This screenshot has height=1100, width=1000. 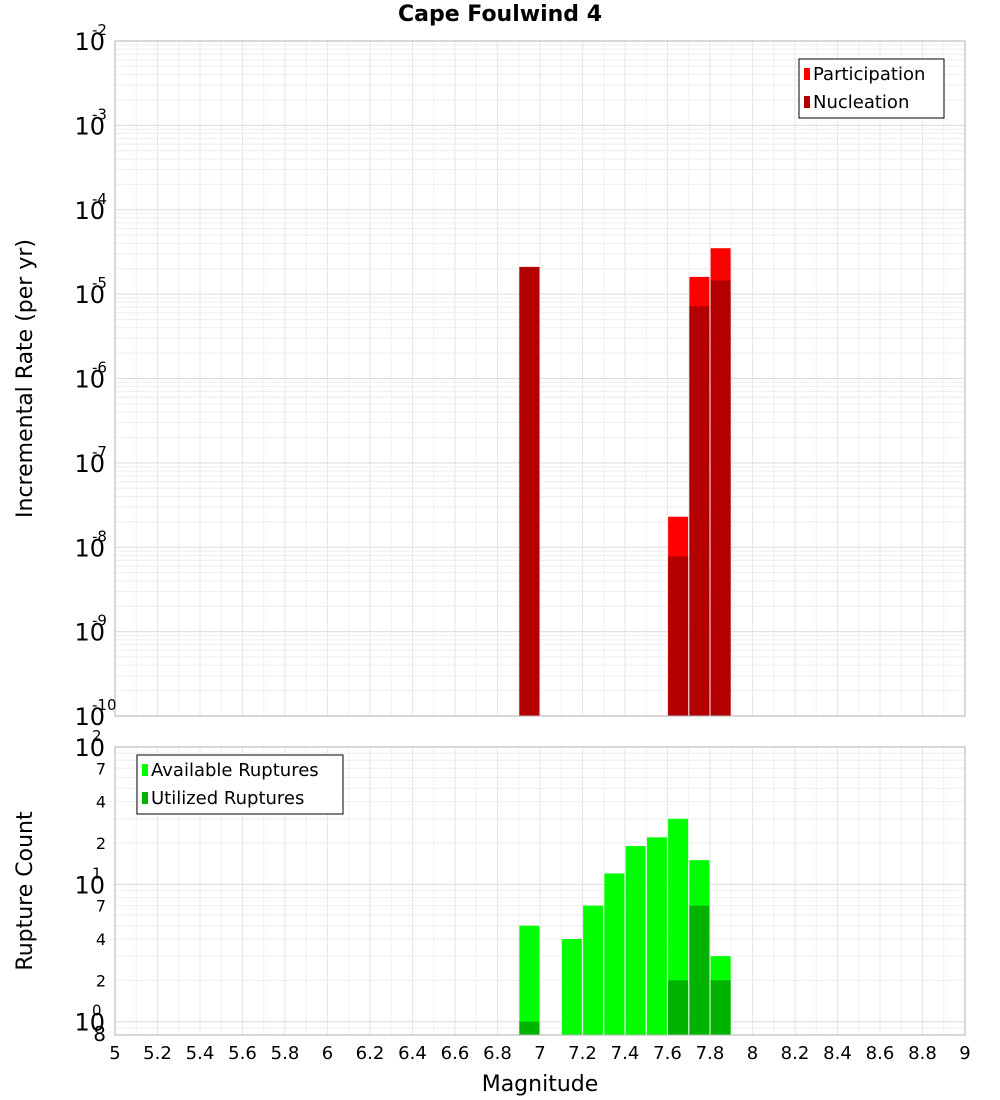 What do you see at coordinates (99, 621) in the screenshot?
I see `y-tick-label-exponent: -9` at bounding box center [99, 621].